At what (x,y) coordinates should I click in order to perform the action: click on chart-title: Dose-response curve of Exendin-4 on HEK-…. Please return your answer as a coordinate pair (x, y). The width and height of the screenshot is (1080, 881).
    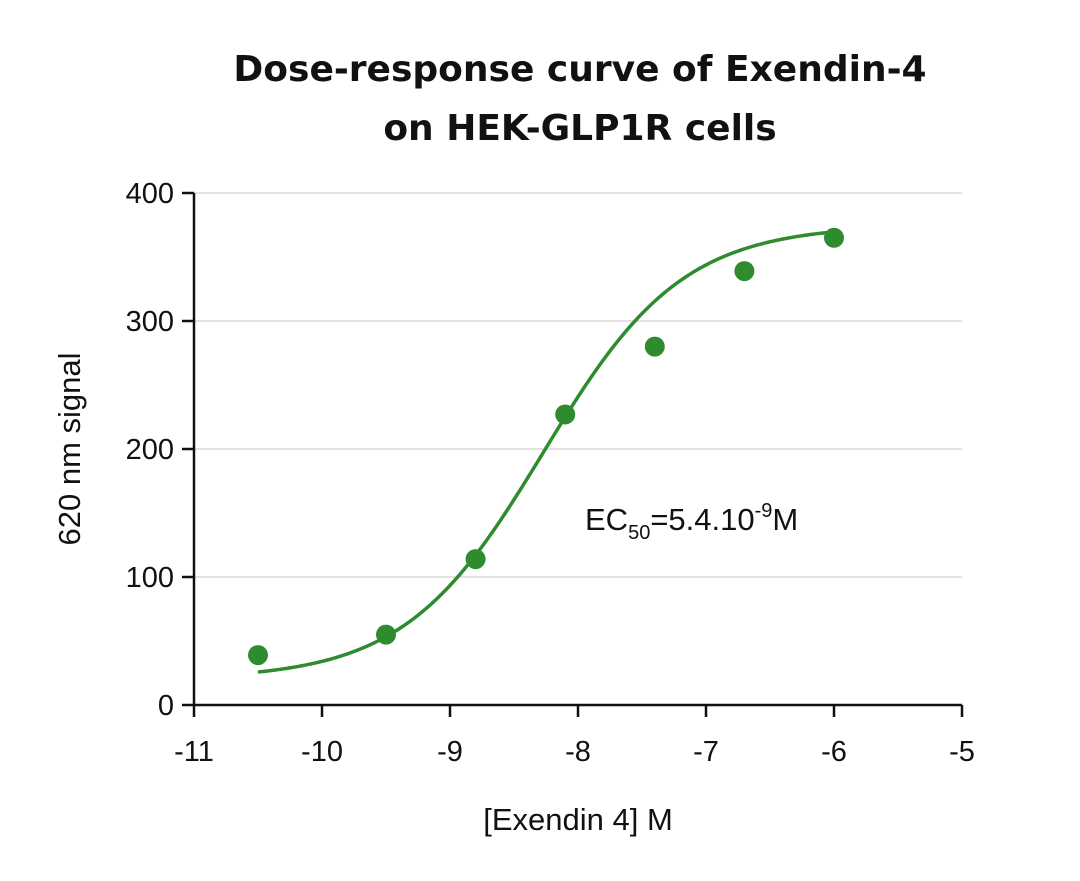
    Looking at the image, I should click on (540, 99).